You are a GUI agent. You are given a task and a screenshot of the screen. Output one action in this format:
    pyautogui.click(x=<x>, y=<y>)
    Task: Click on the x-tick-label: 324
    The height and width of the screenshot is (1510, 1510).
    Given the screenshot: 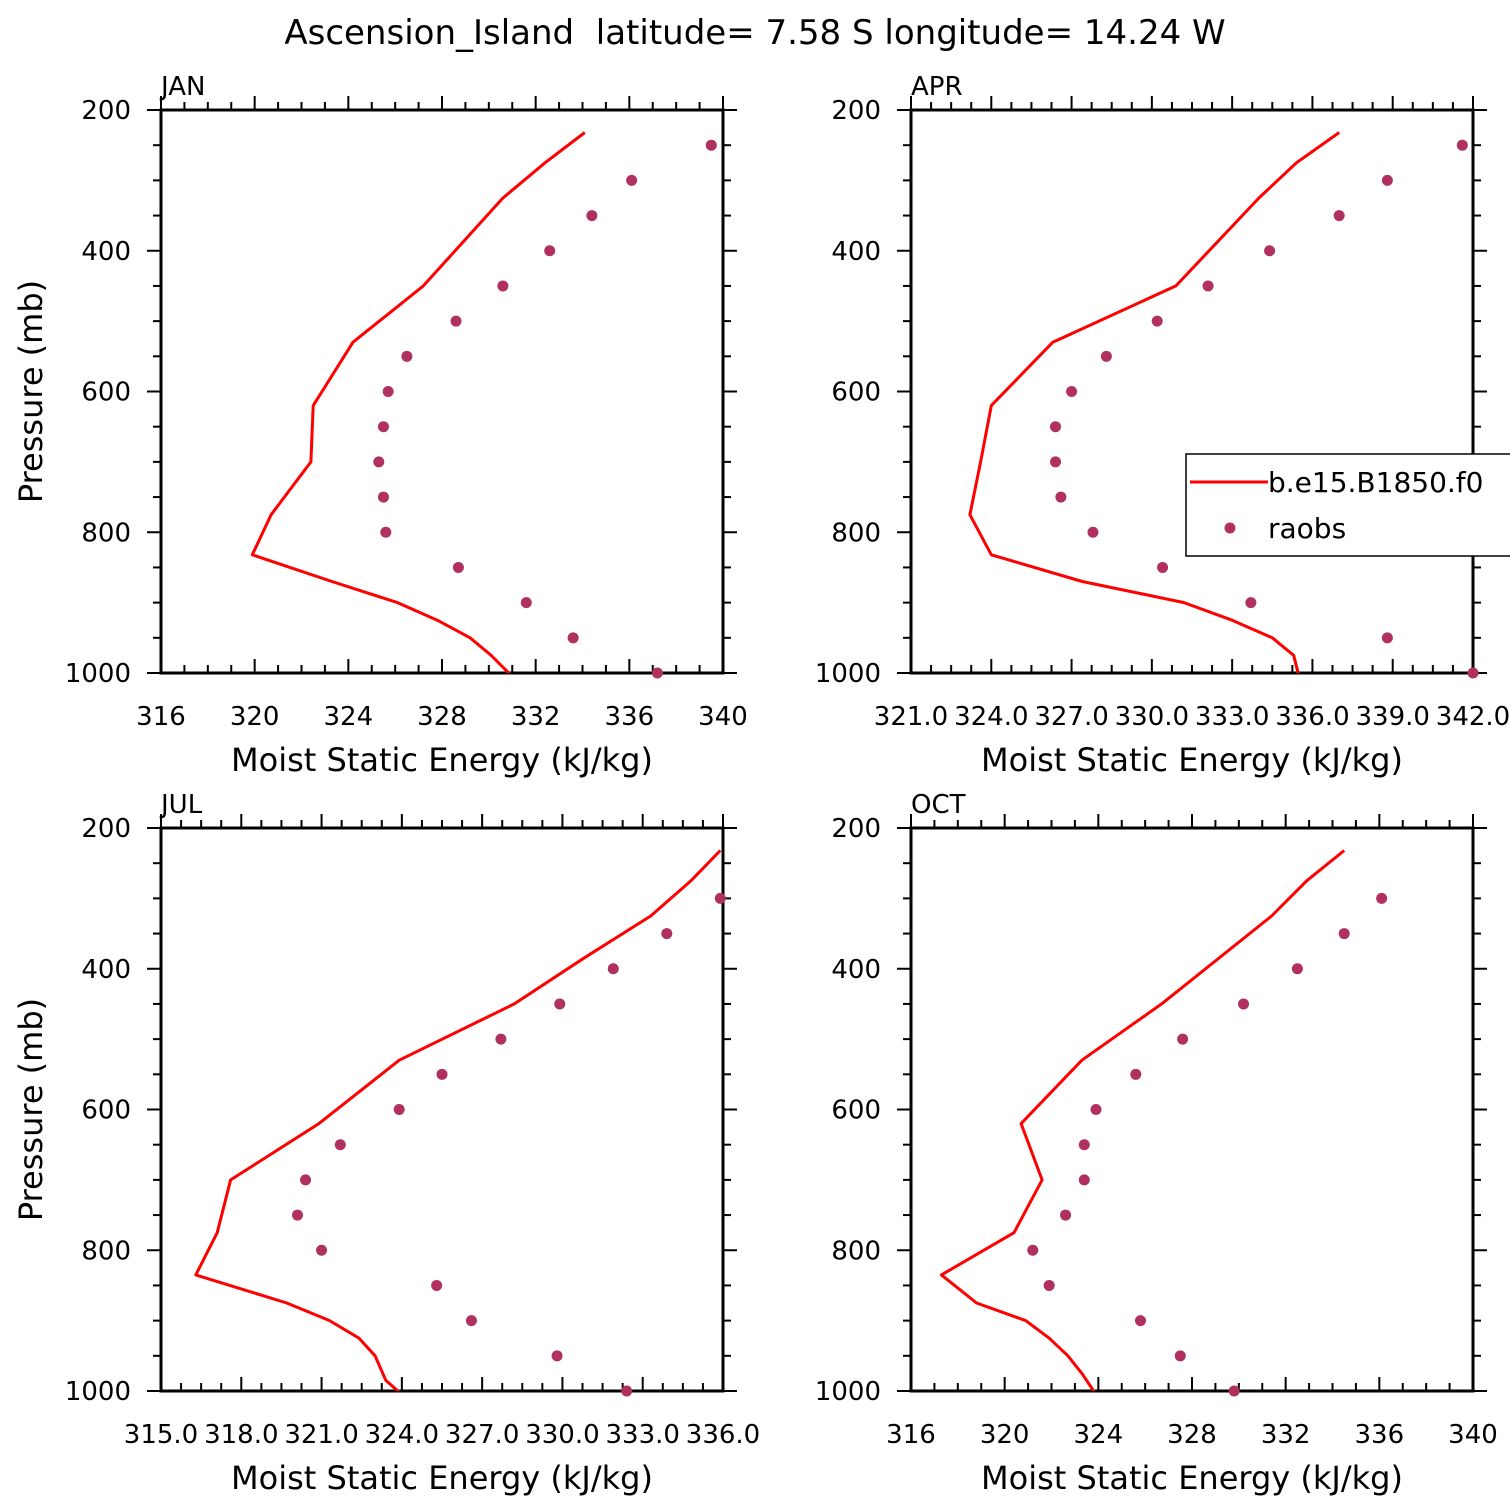 What is the action you would take?
    pyautogui.click(x=349, y=717)
    